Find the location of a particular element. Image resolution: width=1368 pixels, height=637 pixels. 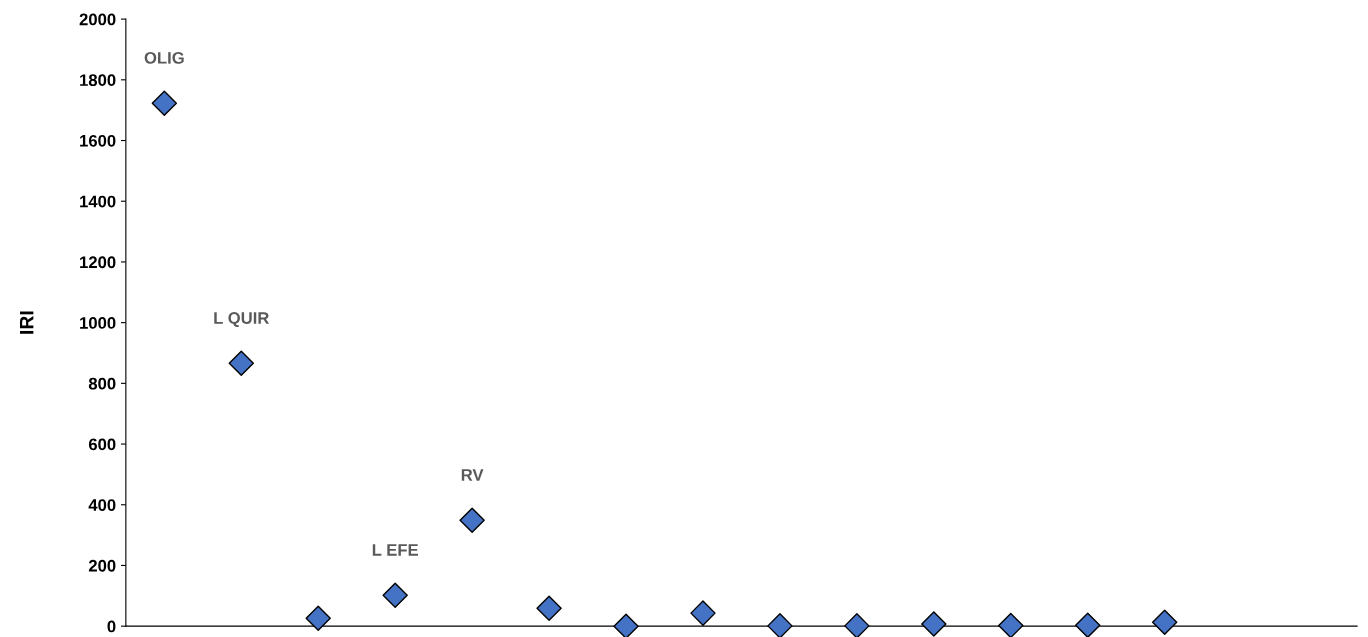

annotation: RV is located at coordinates (472, 475).